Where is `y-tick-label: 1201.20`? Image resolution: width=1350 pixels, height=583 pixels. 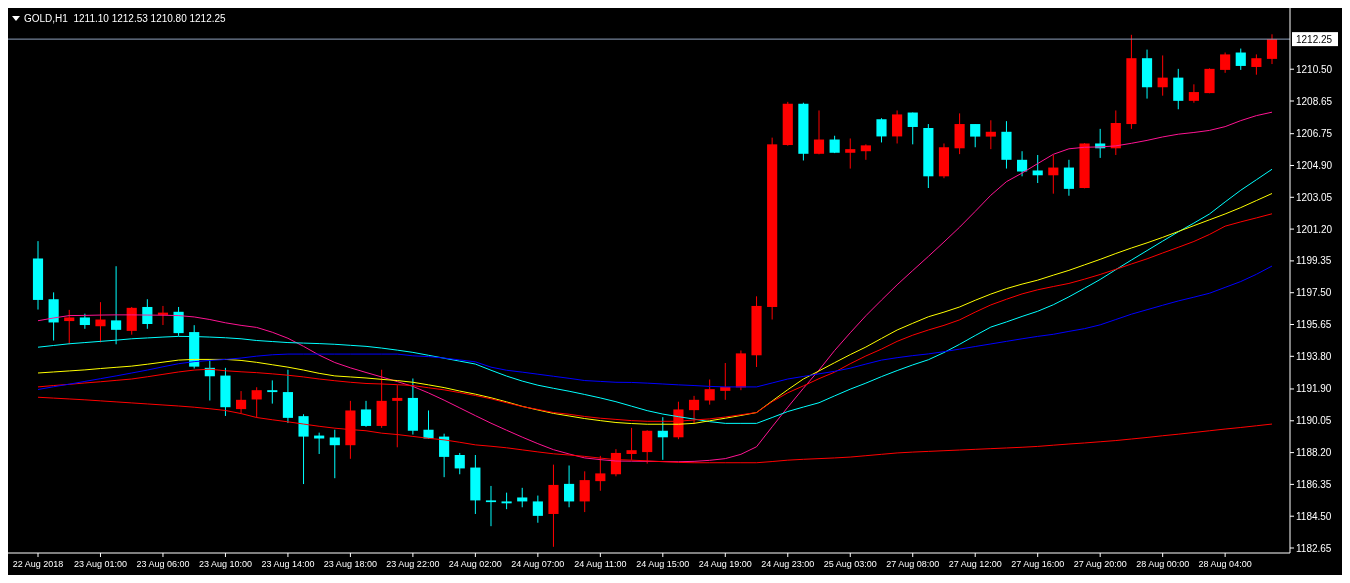 y-tick-label: 1201.20 is located at coordinates (1314, 229).